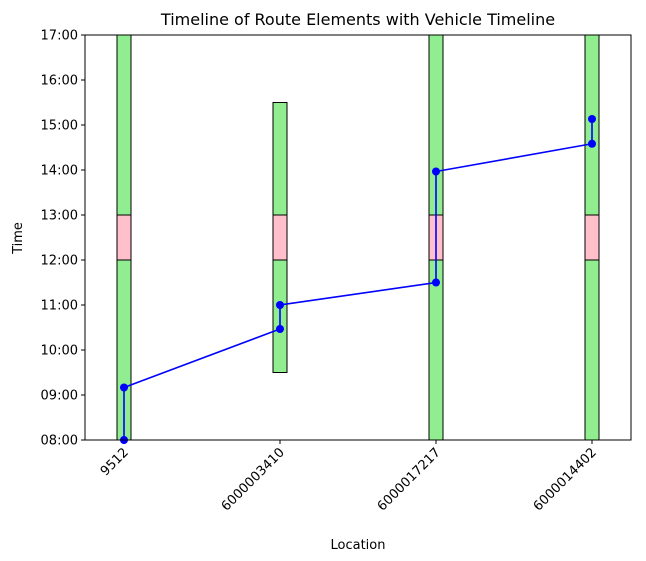  What do you see at coordinates (565, 479) in the screenshot?
I see `x-tick-label: 6000014402` at bounding box center [565, 479].